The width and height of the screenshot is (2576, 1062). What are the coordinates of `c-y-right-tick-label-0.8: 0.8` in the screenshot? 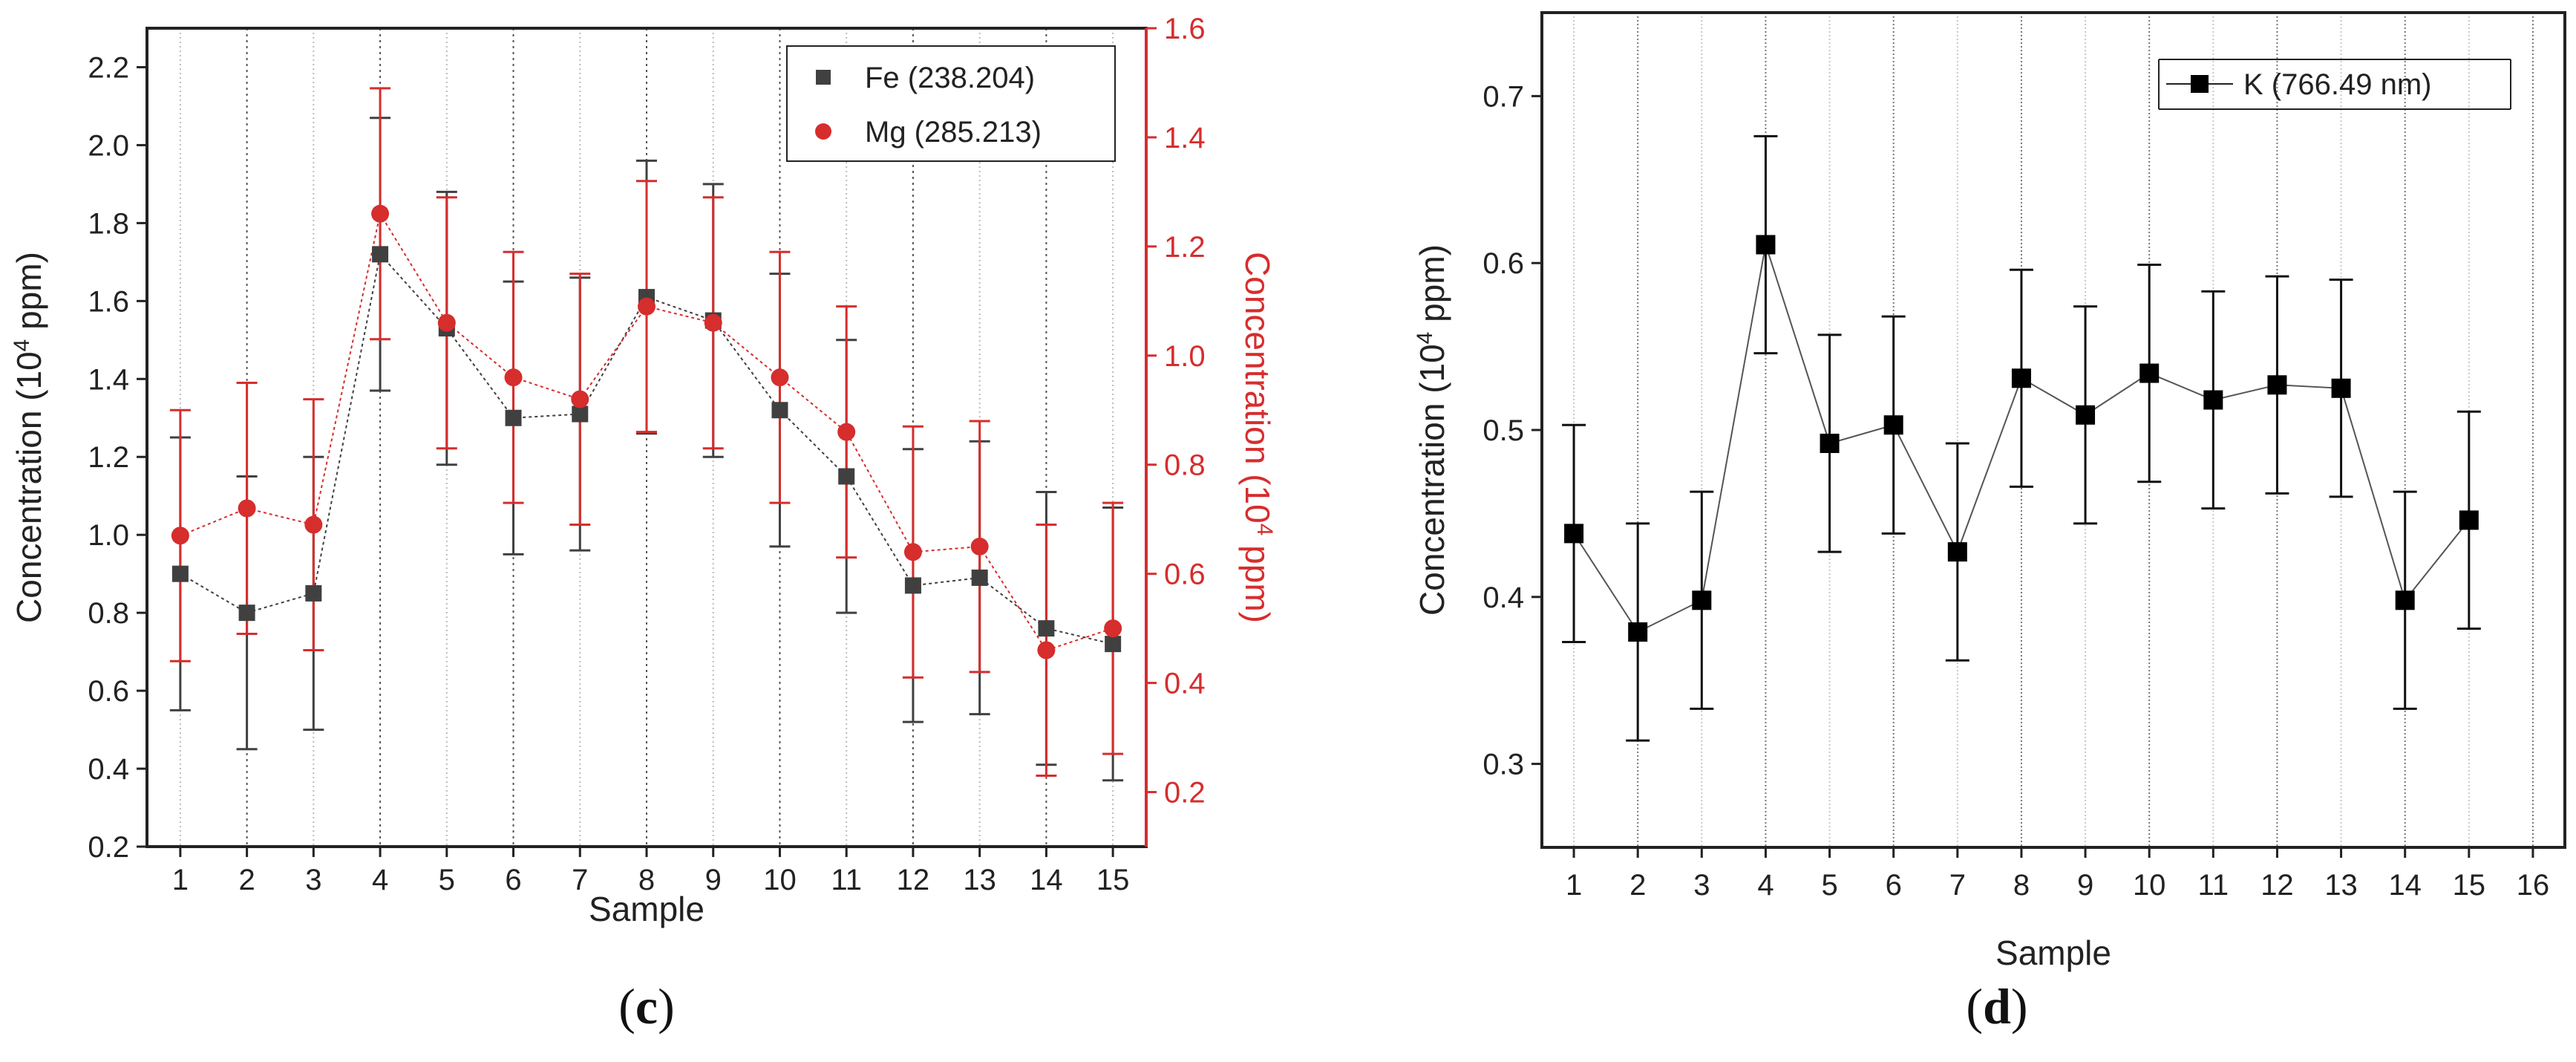 It's located at (1185, 465).